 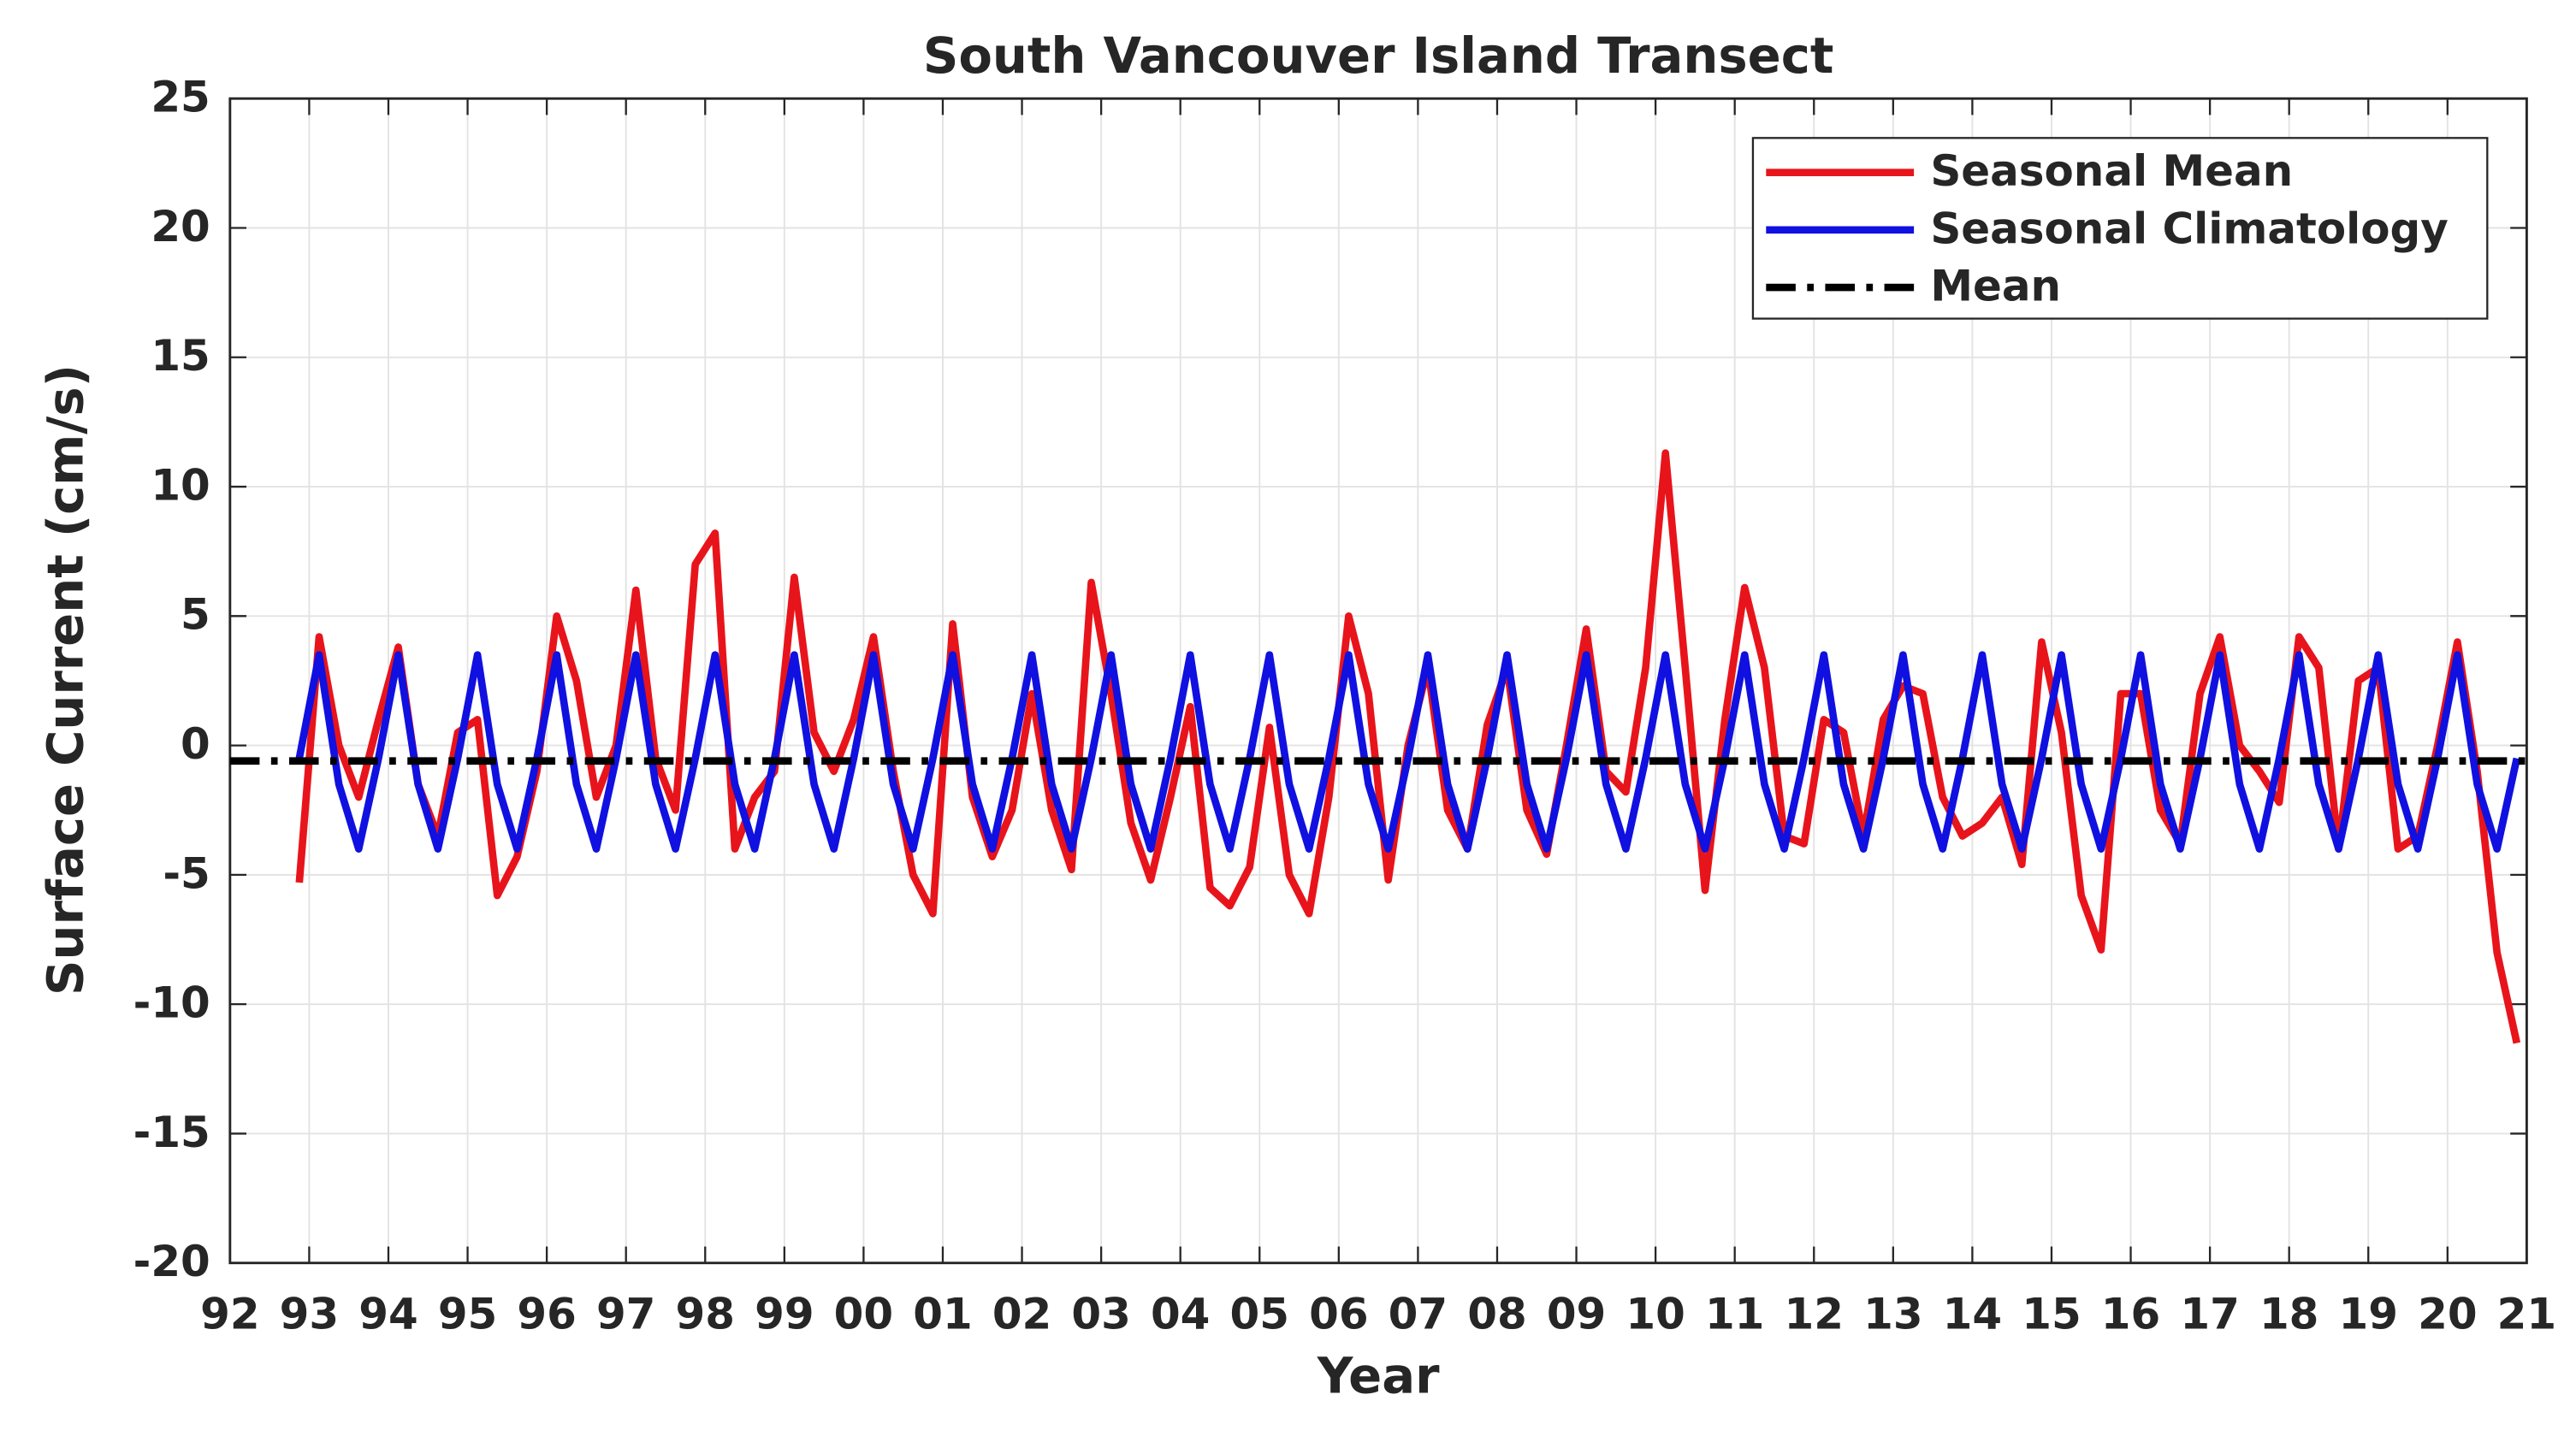 I want to click on y-axis-label: Surface Current (cm/s), so click(x=65, y=680).